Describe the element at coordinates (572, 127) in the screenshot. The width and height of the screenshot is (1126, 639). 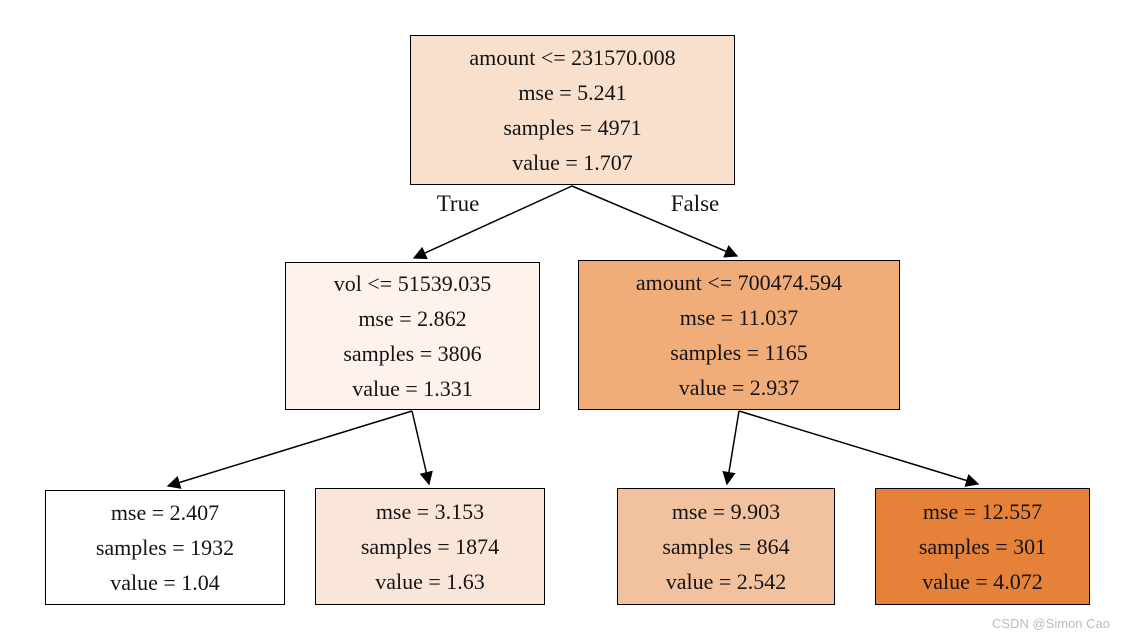
I see `node-samples: samples = 4971` at that location.